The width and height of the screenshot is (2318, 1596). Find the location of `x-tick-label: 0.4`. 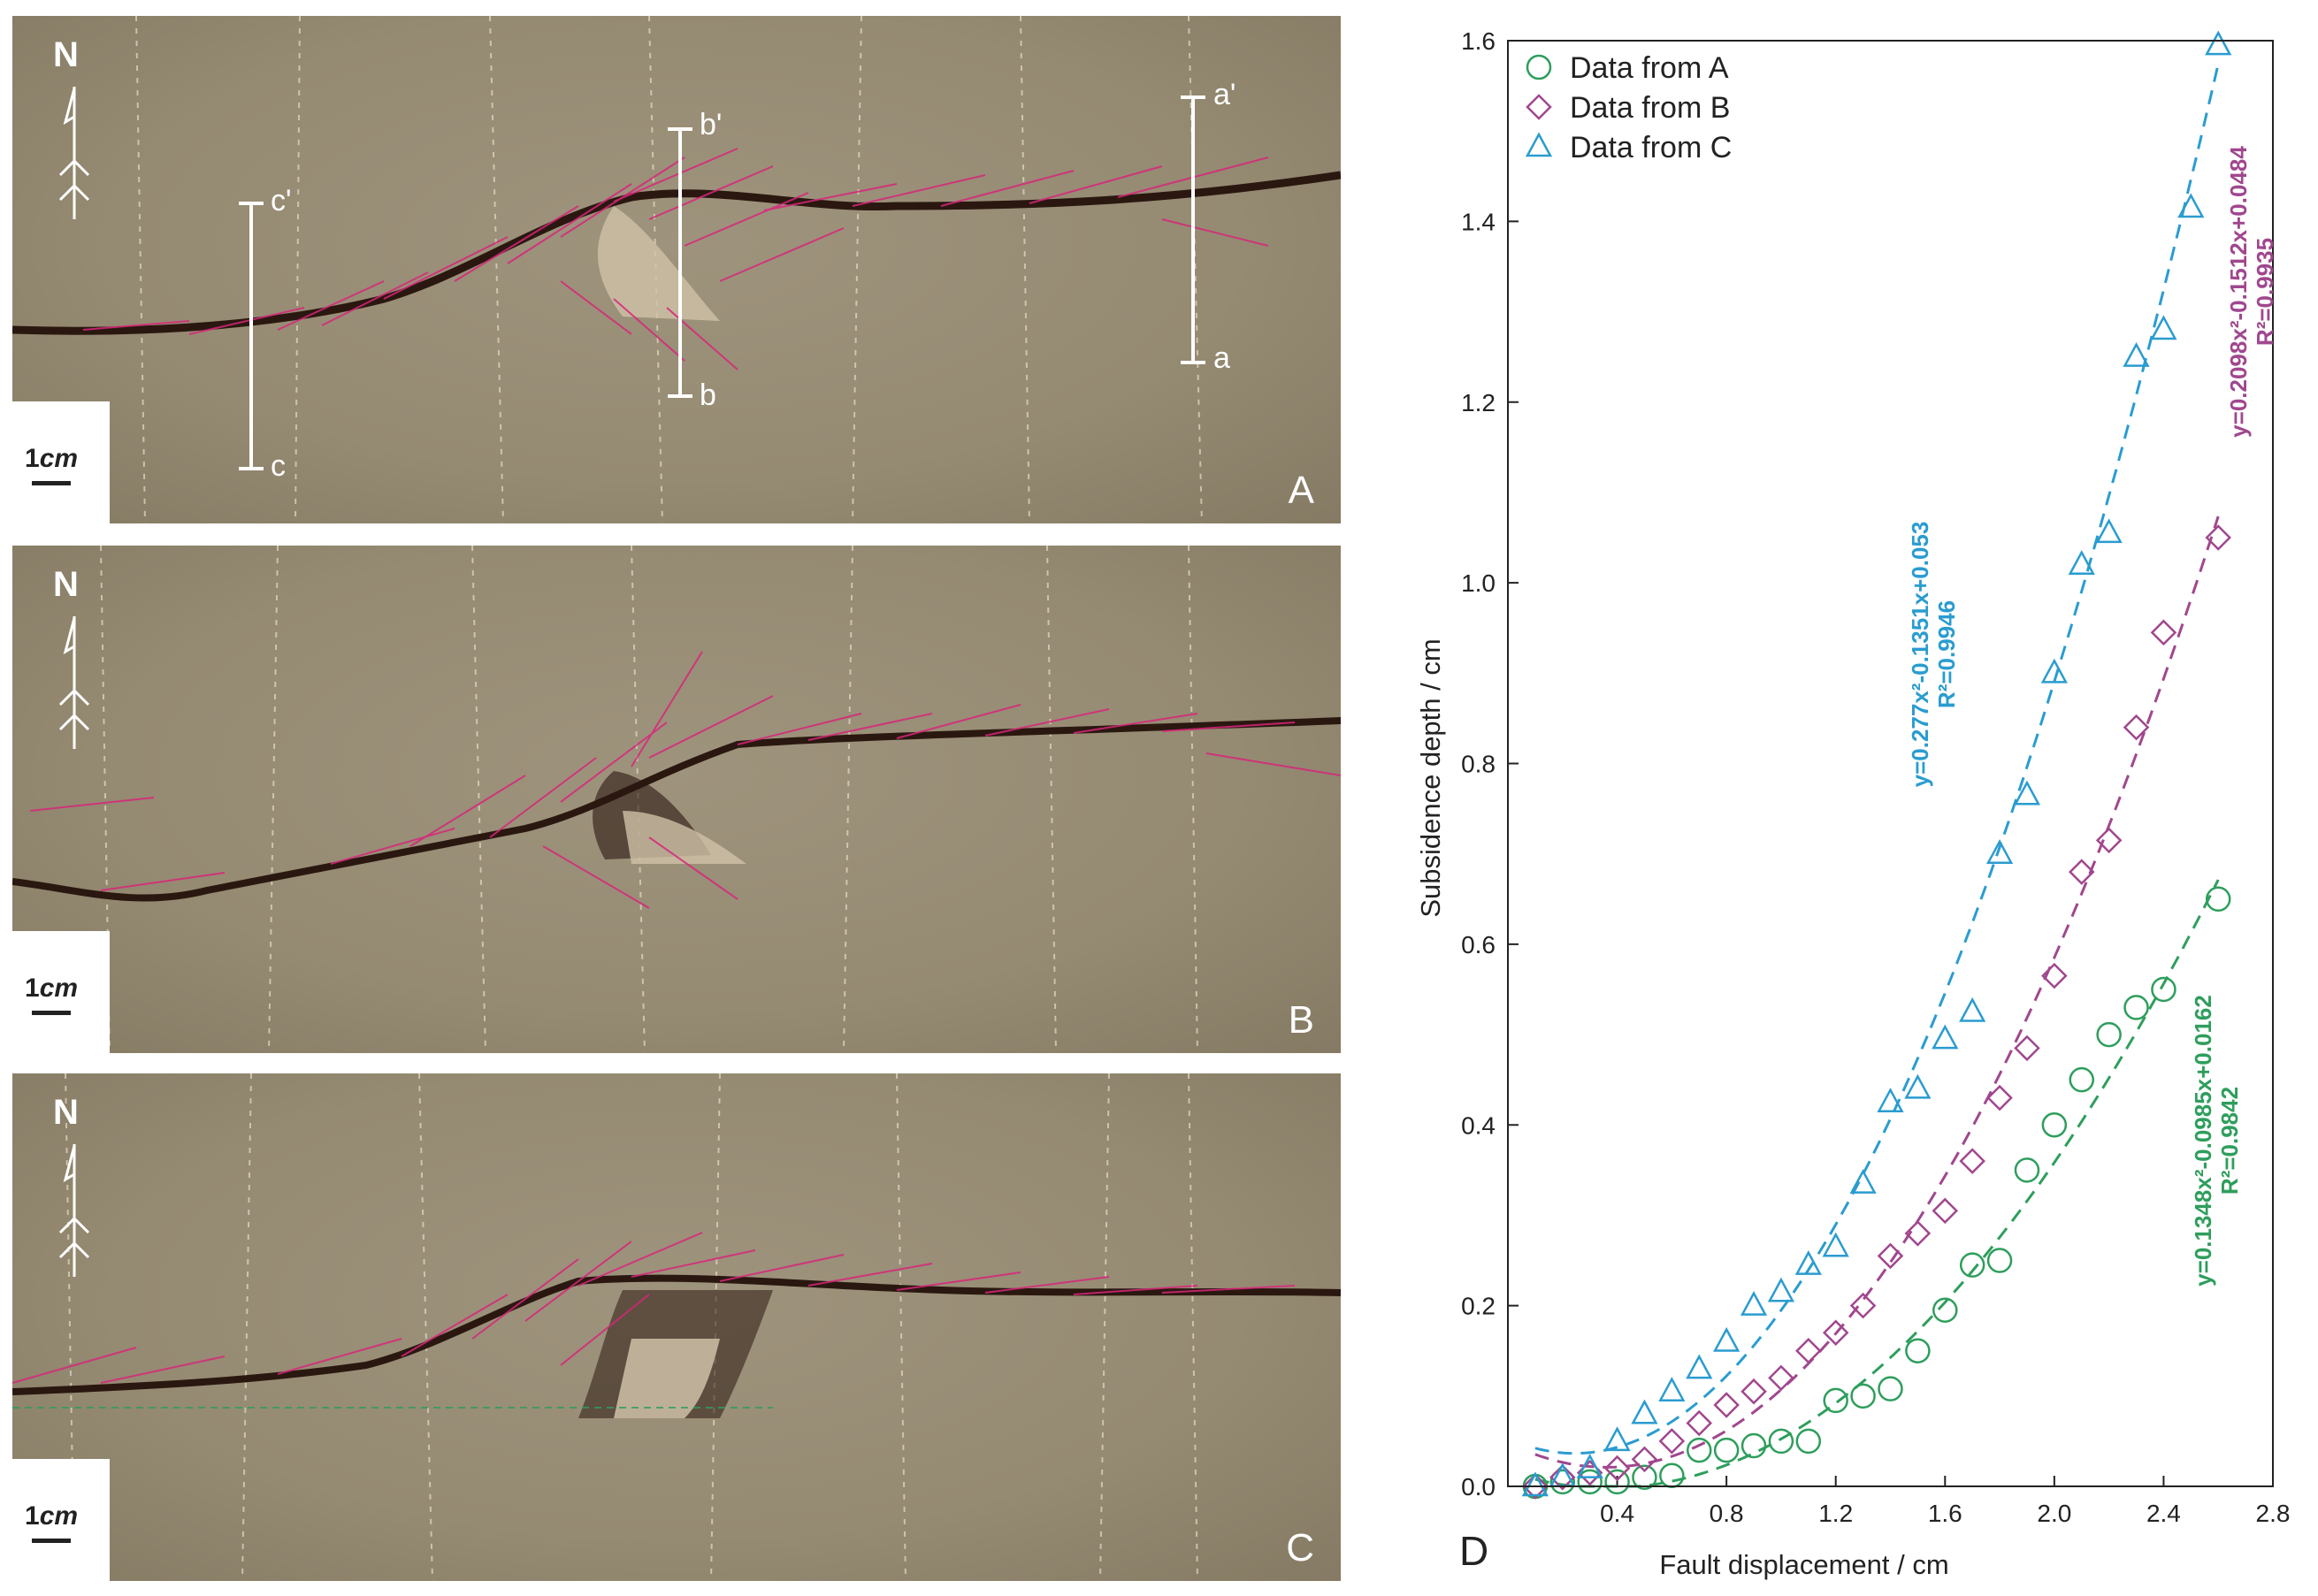

x-tick-label: 0.4 is located at coordinates (1617, 1513).